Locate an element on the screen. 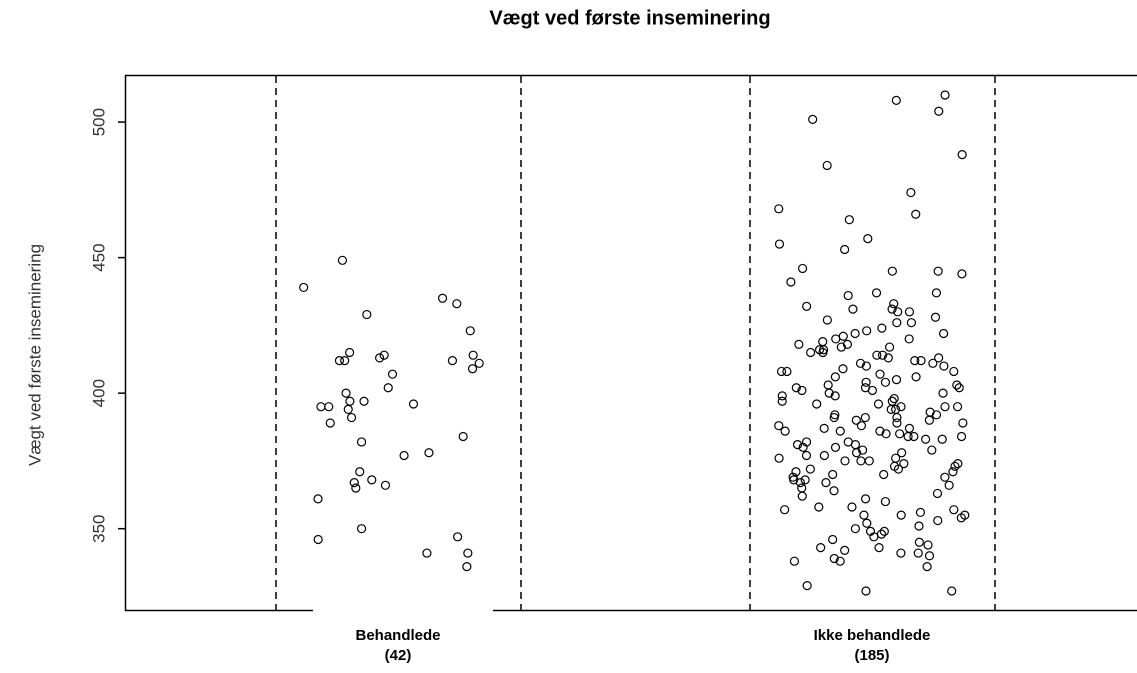 The height and width of the screenshot is (673, 1137). y-axis-label: Vægt ved første inseminering is located at coordinates (34, 355).